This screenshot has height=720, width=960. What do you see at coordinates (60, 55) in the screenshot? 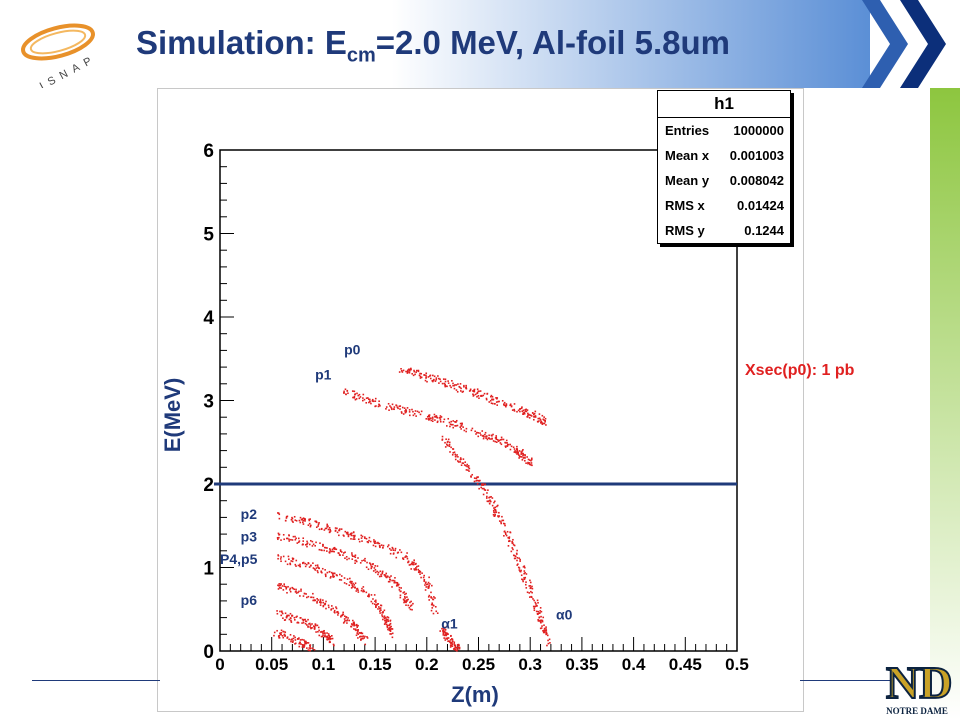
I see `isnap-logo: ISNAP` at bounding box center [60, 55].